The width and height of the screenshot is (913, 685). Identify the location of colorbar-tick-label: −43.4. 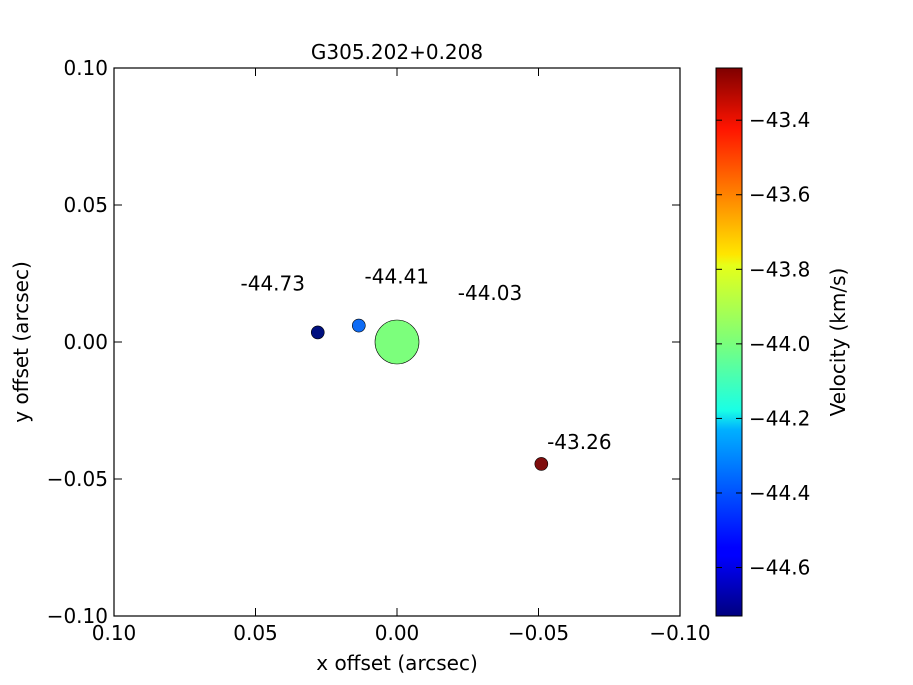
(779, 120).